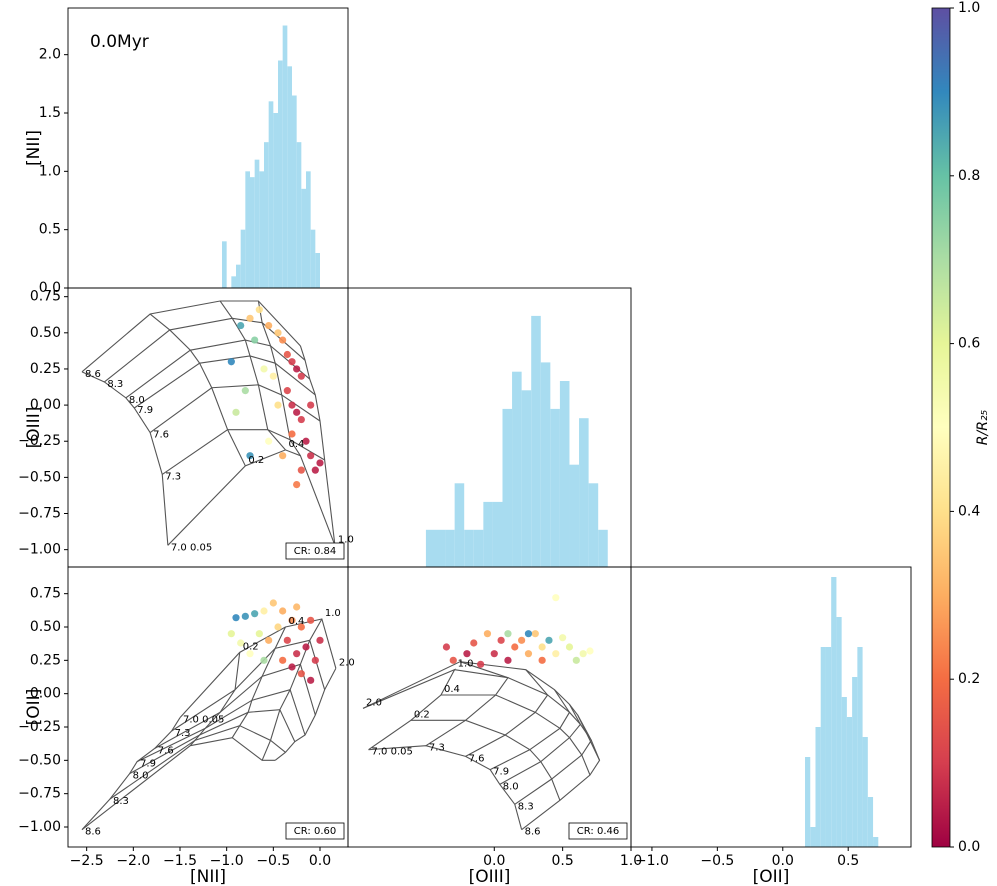 The image size is (997, 886). Describe the element at coordinates (969, 511) in the screenshot. I see `colorbar-tick-label: 0.4` at that location.